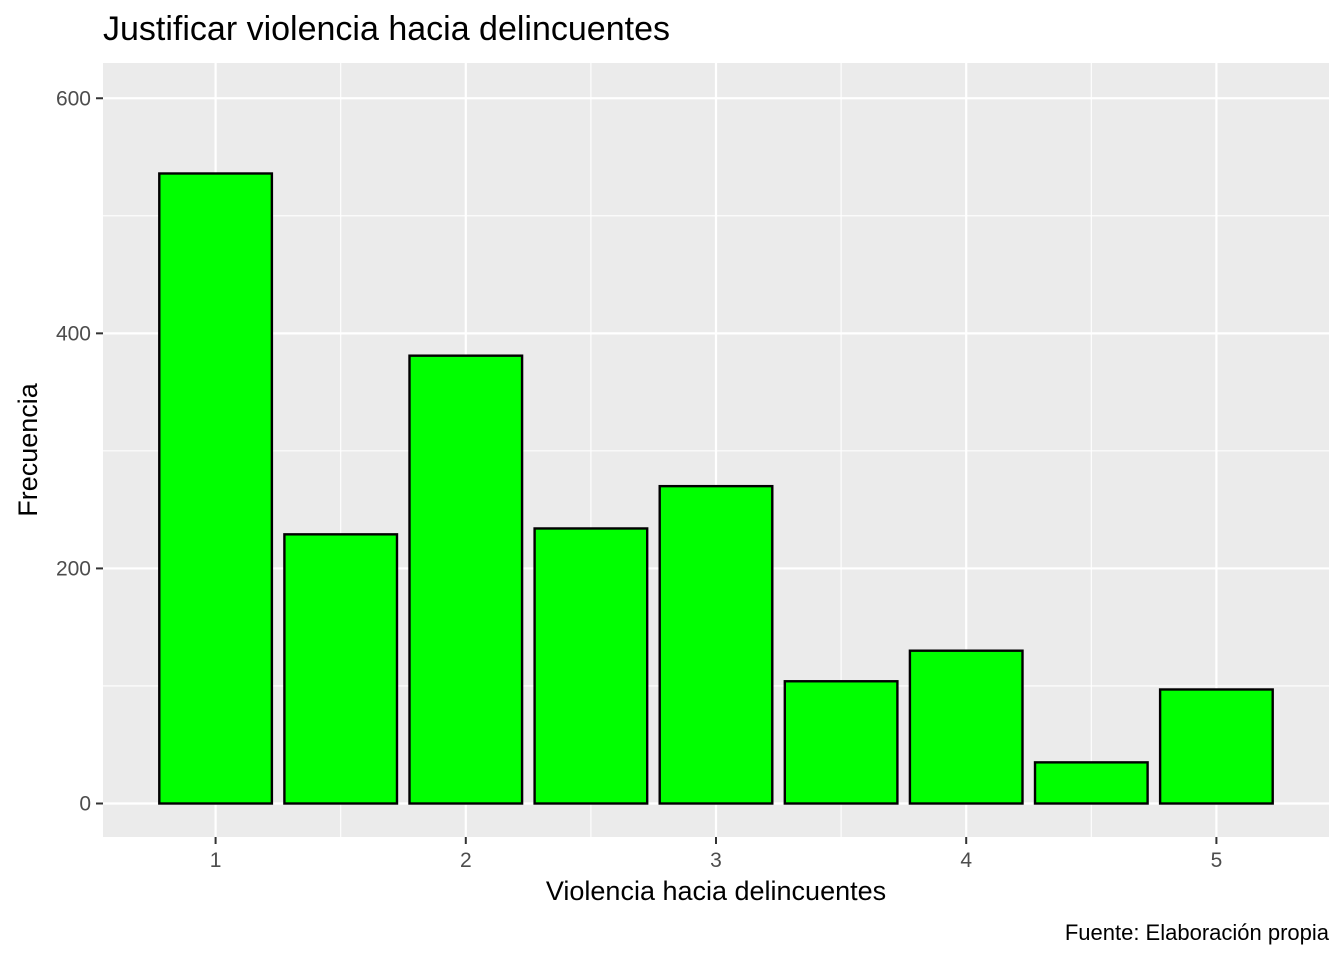 The width and height of the screenshot is (1344, 960). Describe the element at coordinates (79, 451) in the screenshot. I see `y-axis: 0 200 400 600` at that location.